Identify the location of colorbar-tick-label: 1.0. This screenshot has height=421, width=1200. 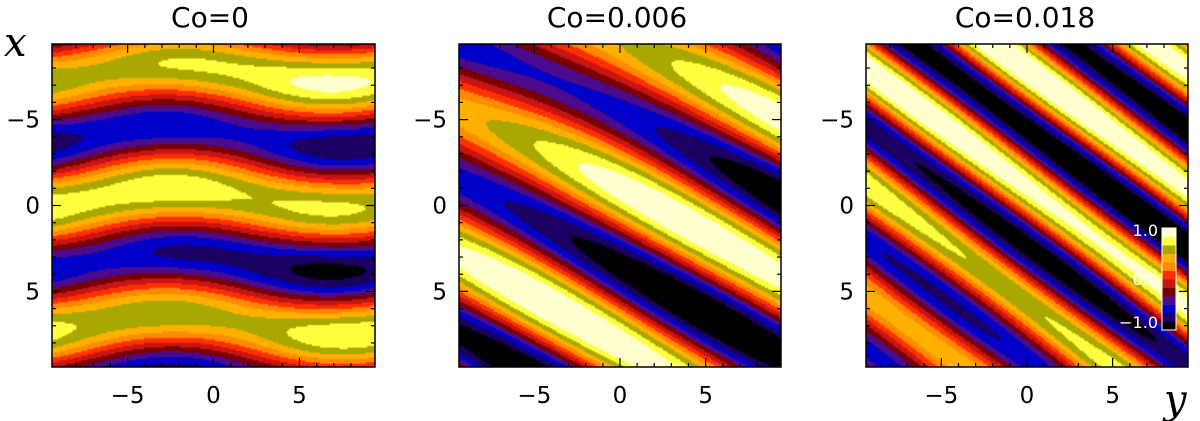
(1145, 230).